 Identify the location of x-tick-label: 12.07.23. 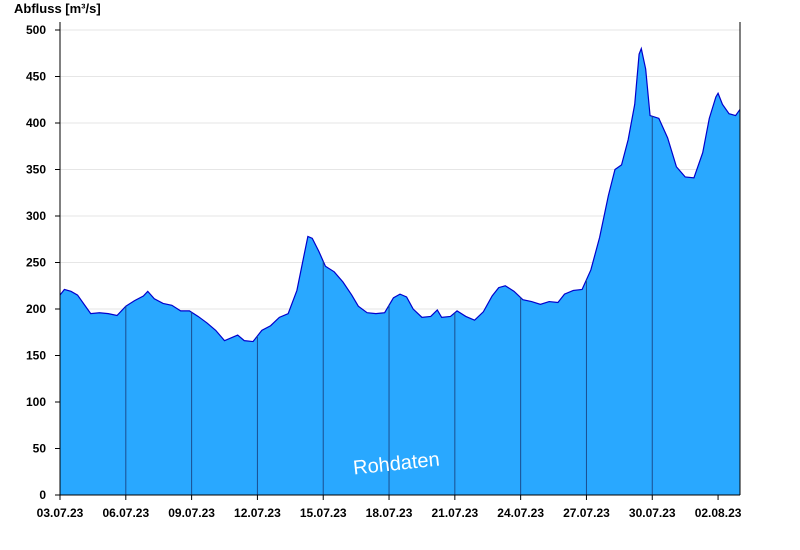
(257, 513).